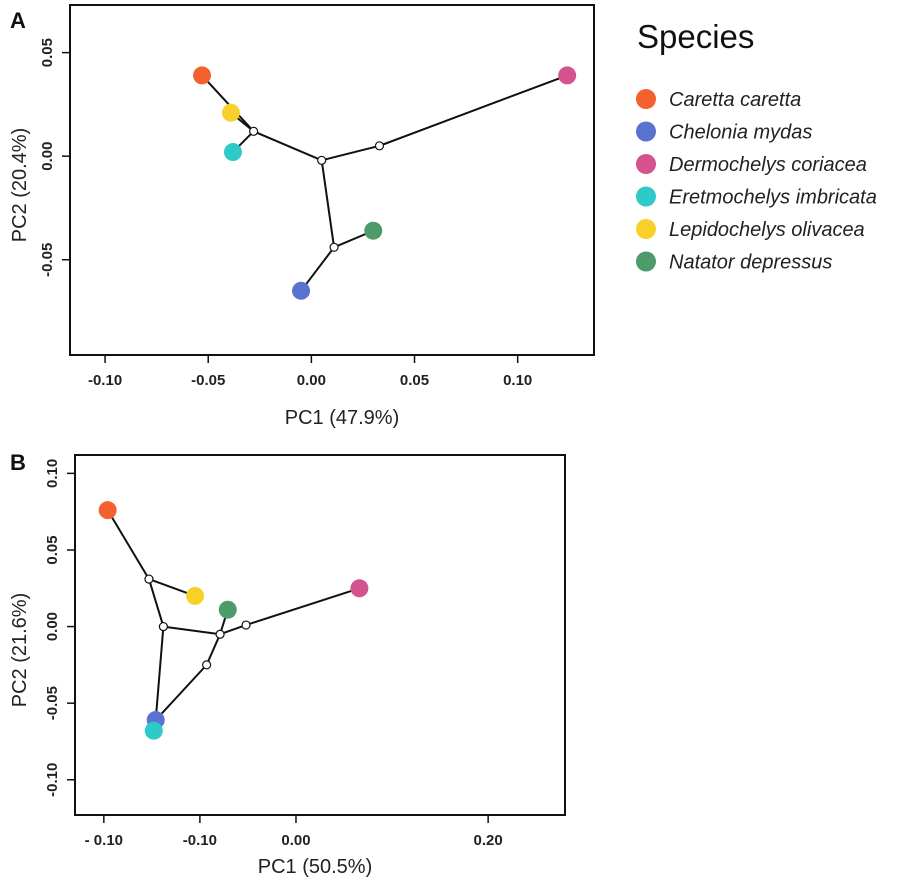 This screenshot has width=921, height=881. What do you see at coordinates (311, 380) in the screenshot?
I see `panel-a-x-tick-label: 0.00` at bounding box center [311, 380].